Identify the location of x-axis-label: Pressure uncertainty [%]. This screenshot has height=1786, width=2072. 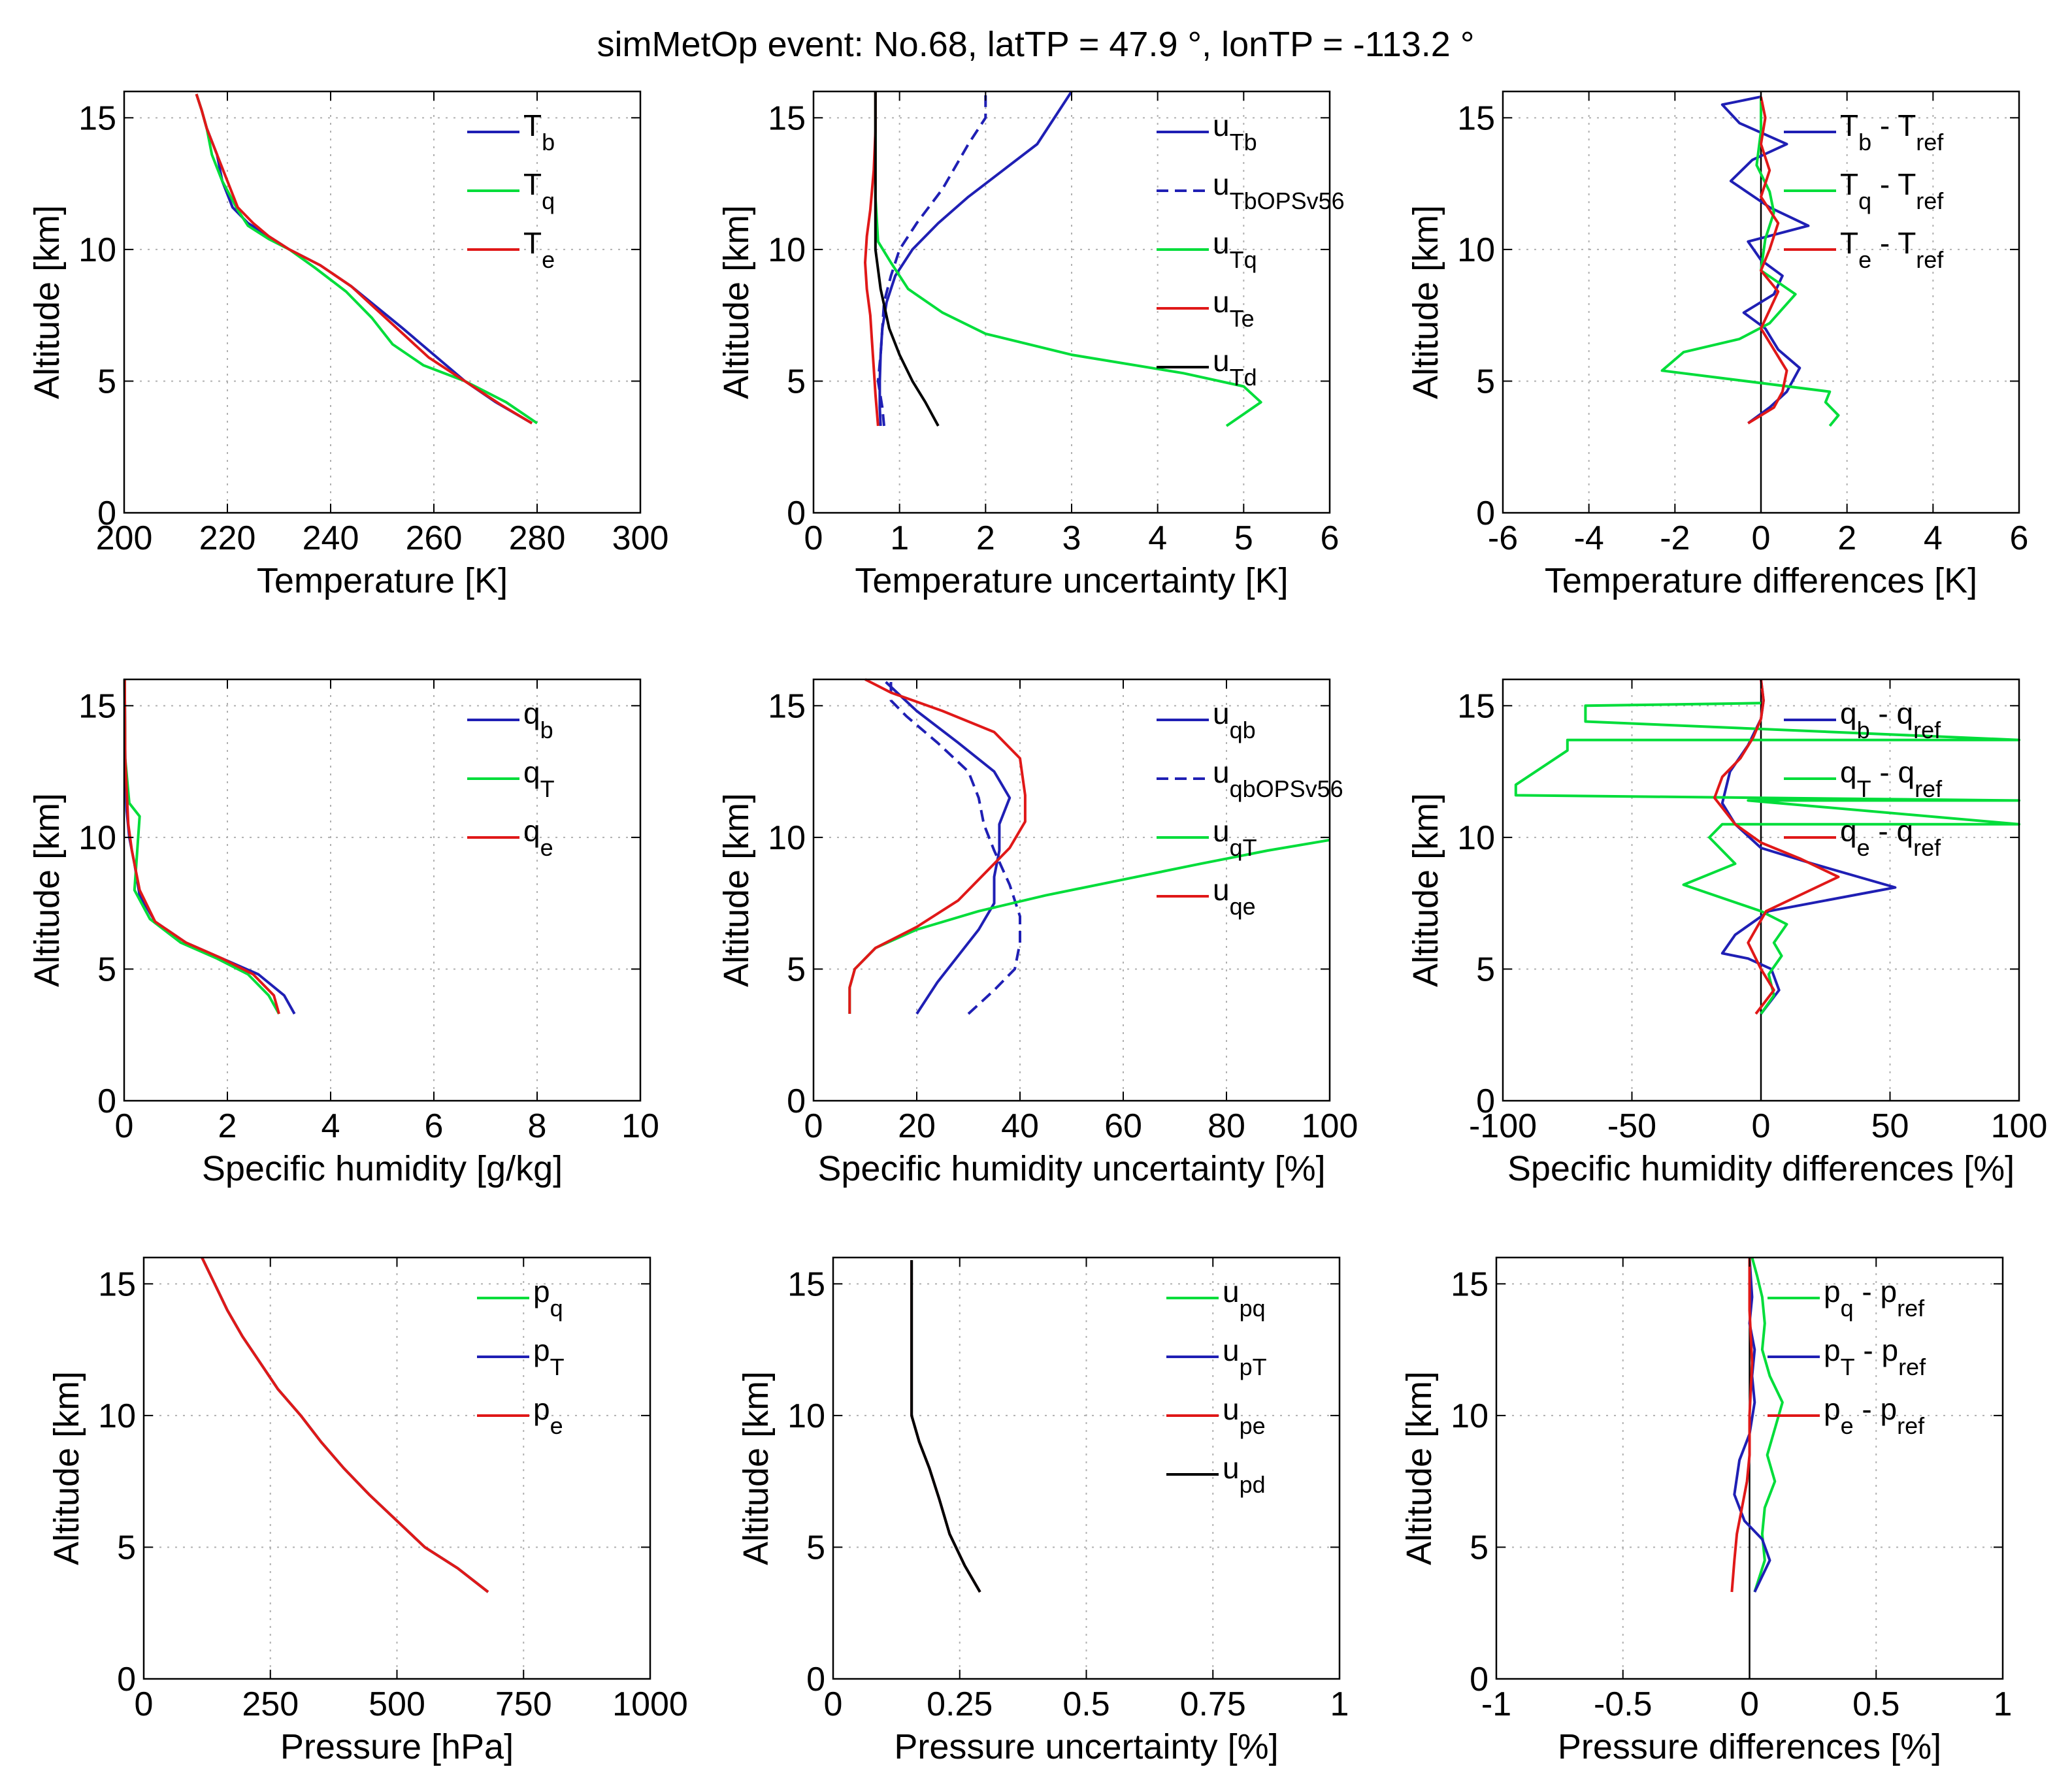
(1086, 1746).